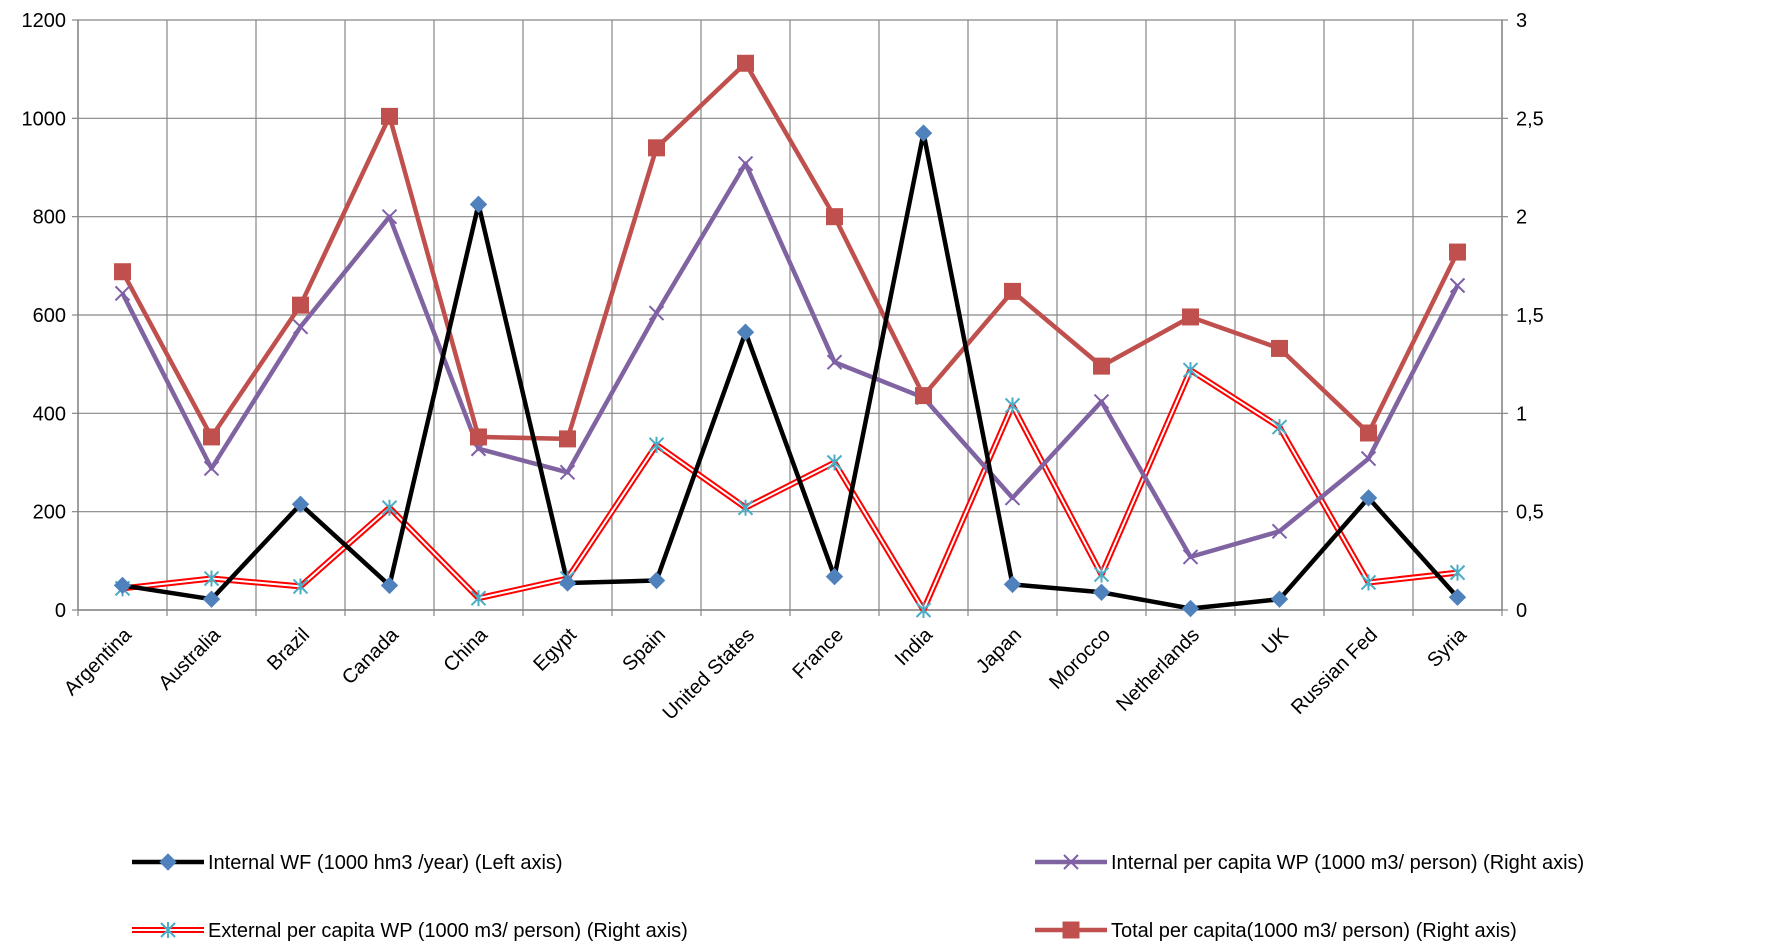  What do you see at coordinates (914, 646) in the screenshot?
I see `category-label: India` at bounding box center [914, 646].